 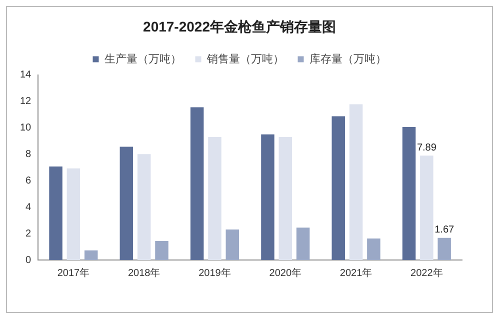 I want to click on x-tick-label: 2021年, so click(x=356, y=272).